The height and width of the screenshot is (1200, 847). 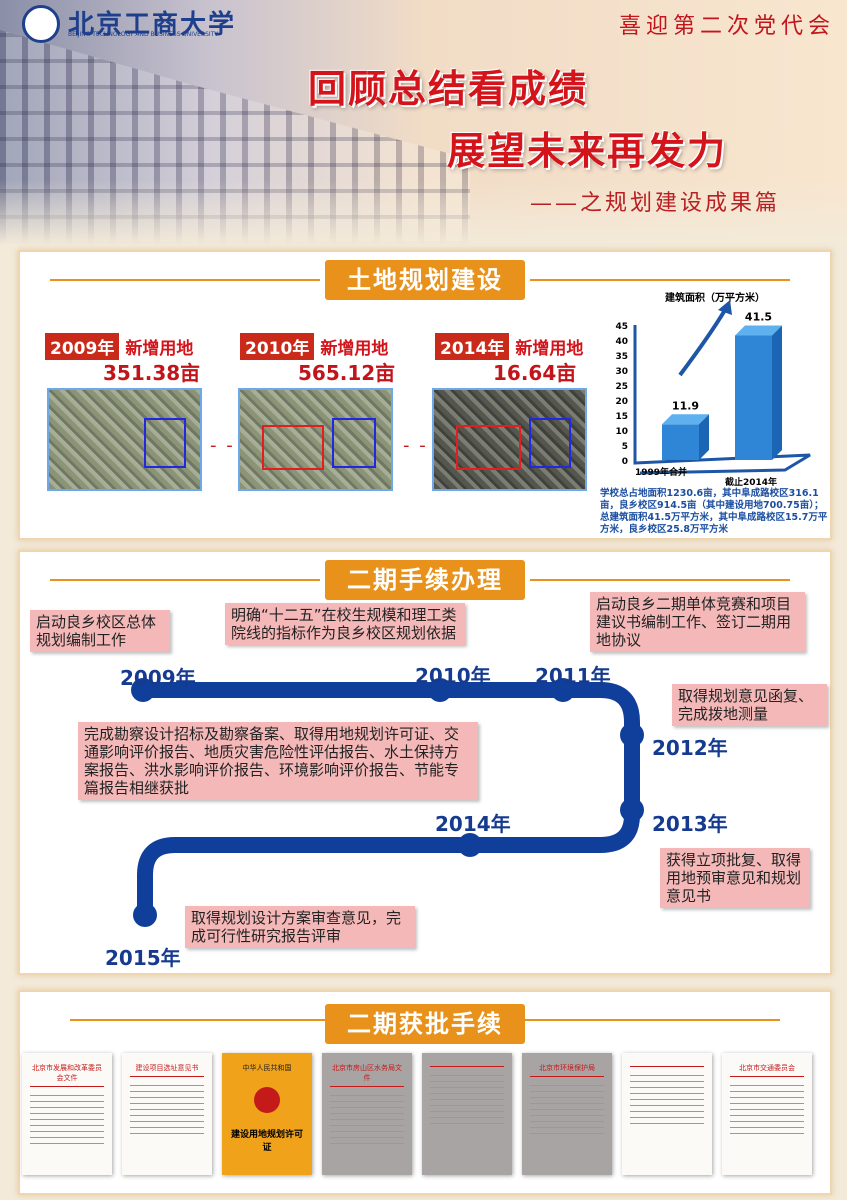 What do you see at coordinates (661, 472) in the screenshot?
I see `x-tick-label: 1999年合并` at bounding box center [661, 472].